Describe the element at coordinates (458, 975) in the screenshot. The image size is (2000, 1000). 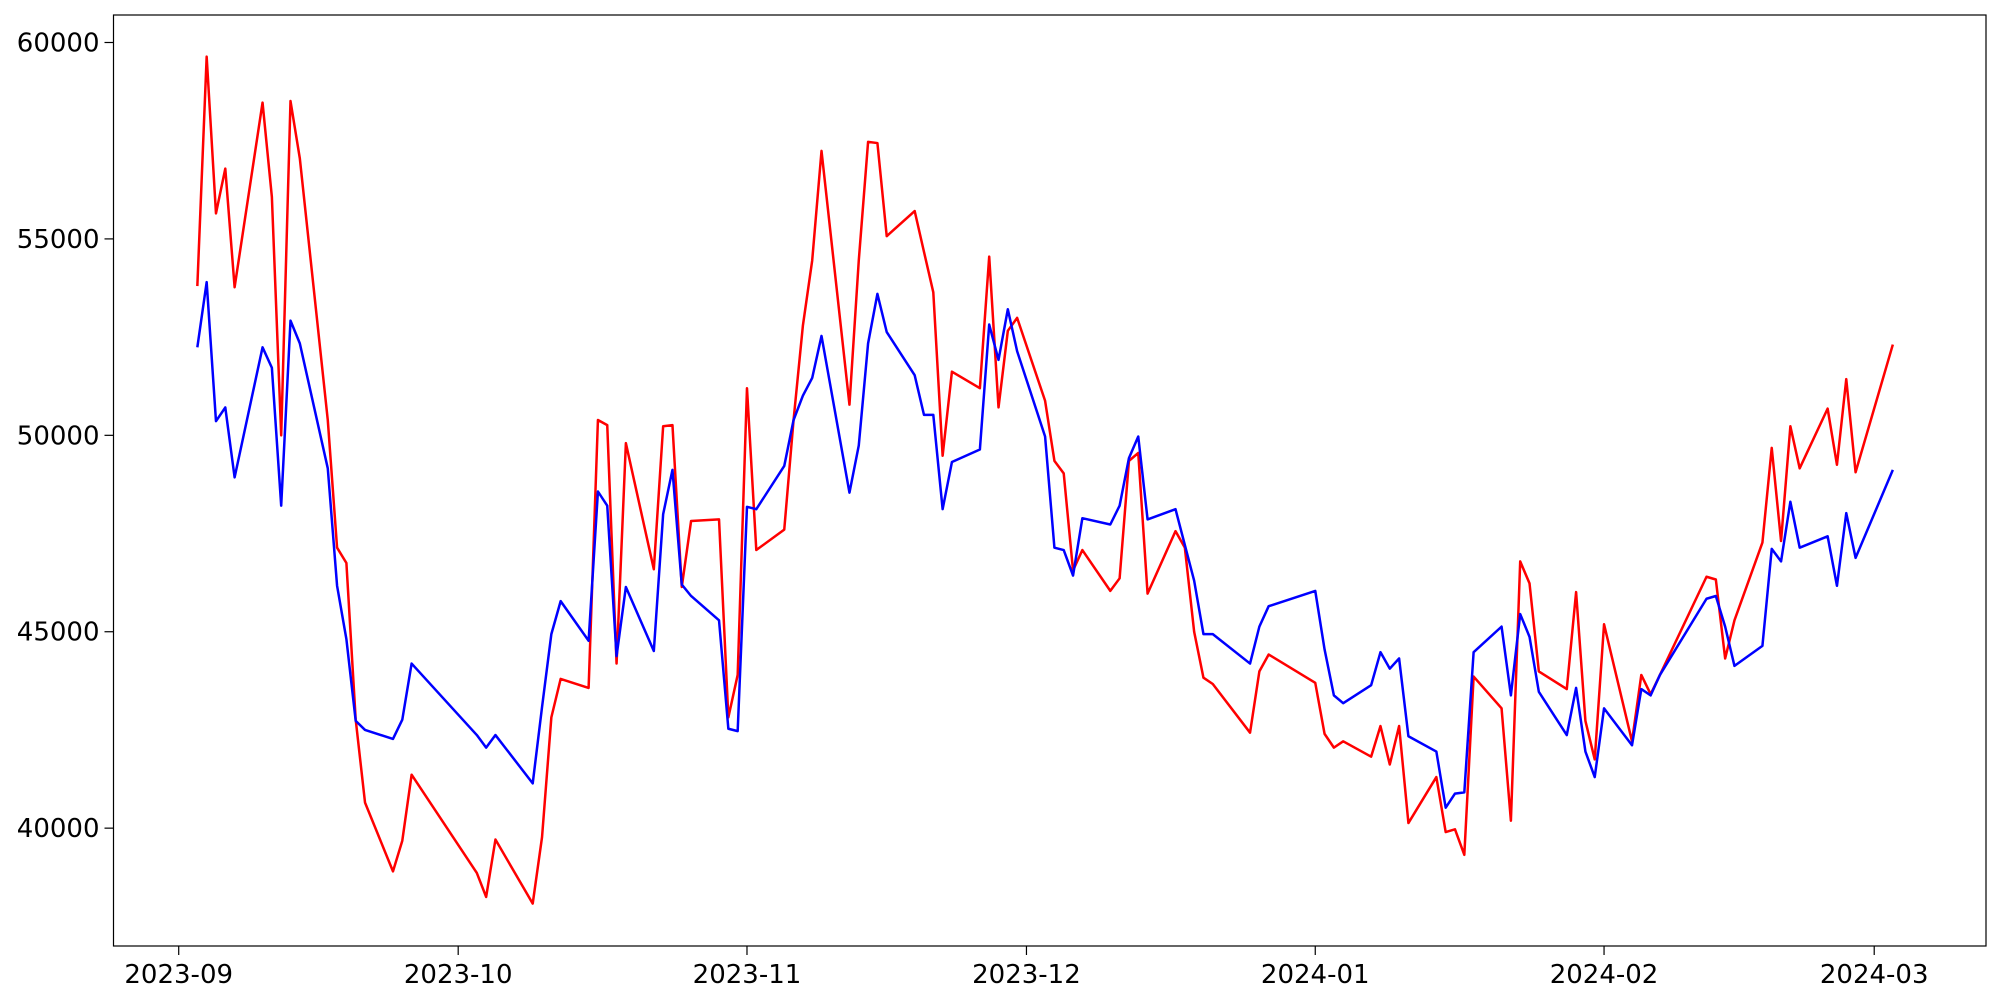
I see `x-tick-label: 2023-10` at that location.